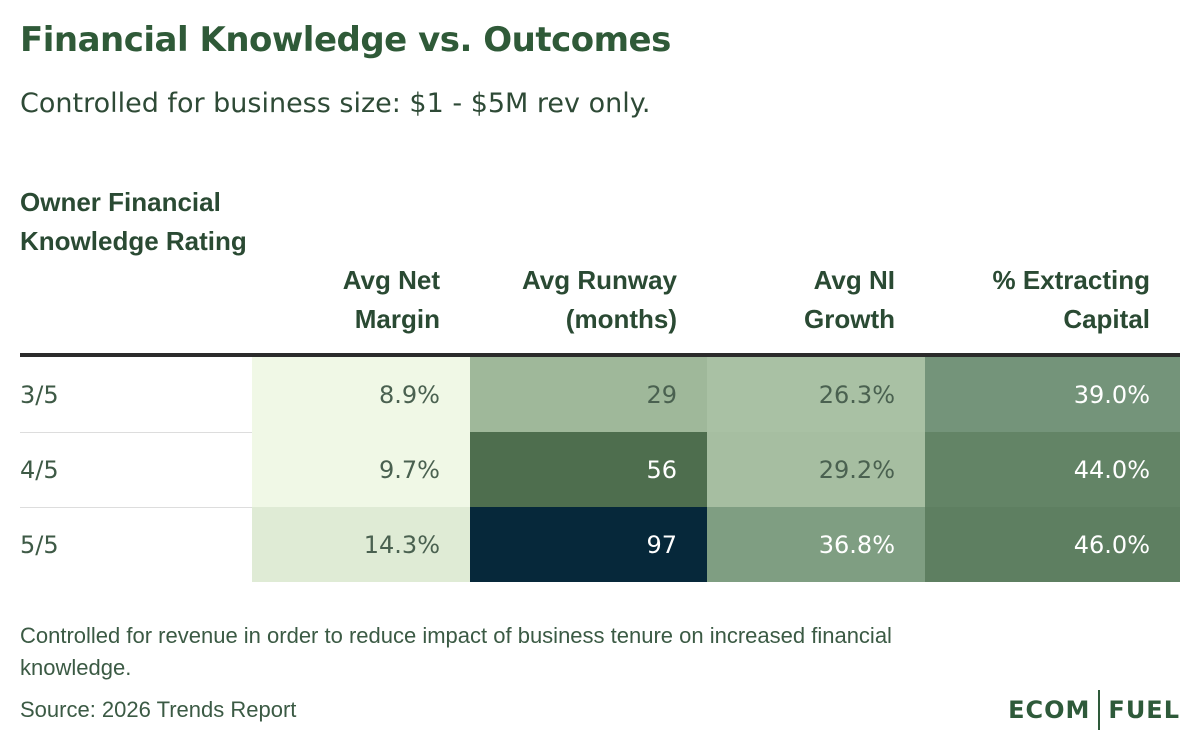 The image size is (1200, 751). I want to click on row-header-label: Owner Financial Knowledge Rating, so click(133, 221).